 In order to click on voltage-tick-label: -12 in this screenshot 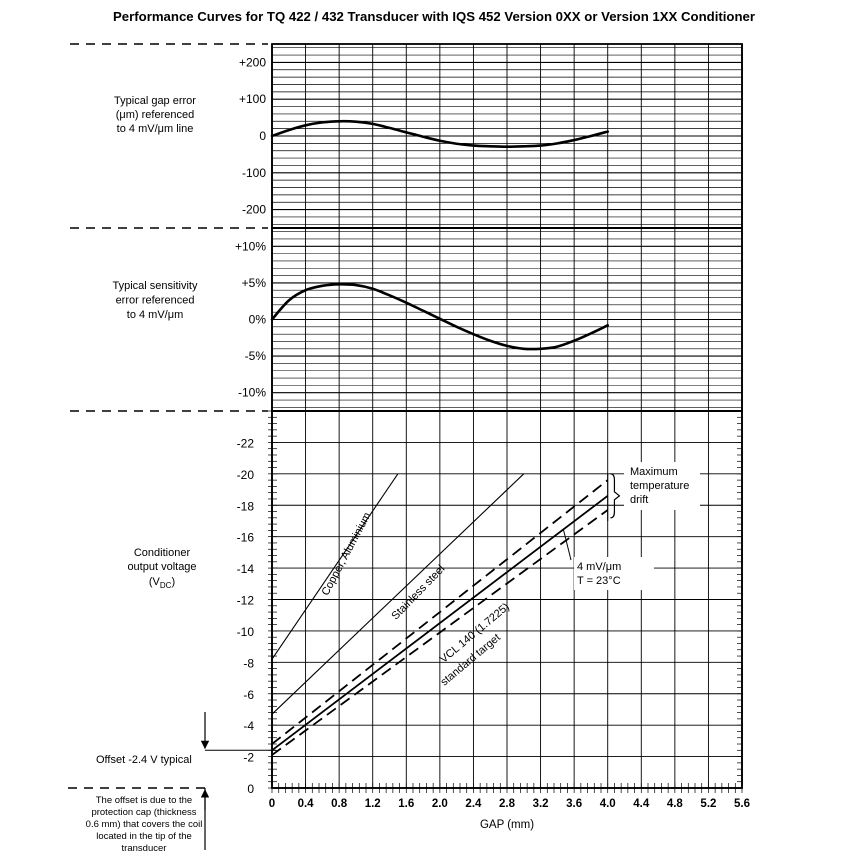, I will do `click(246, 601)`.